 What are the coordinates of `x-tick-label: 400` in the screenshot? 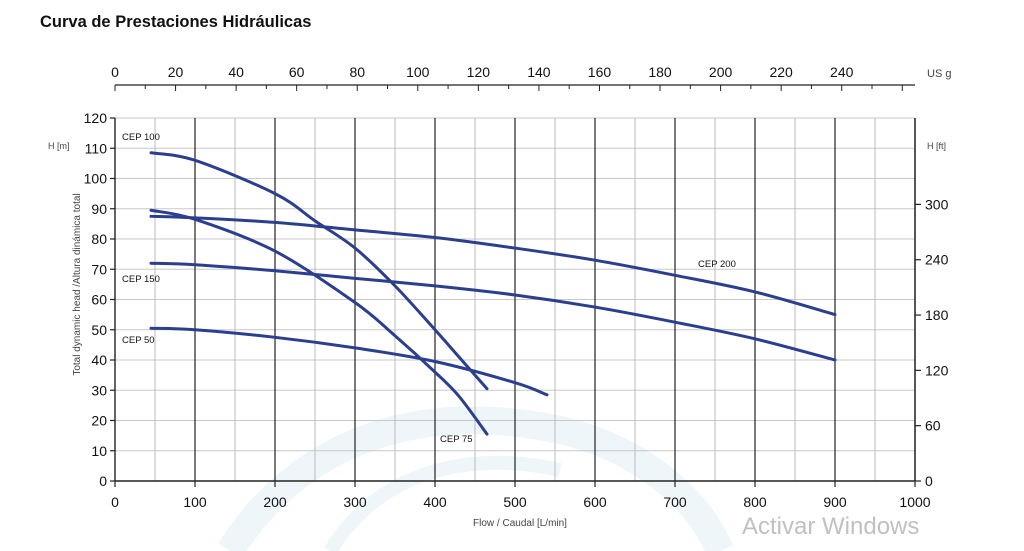 It's located at (435, 502).